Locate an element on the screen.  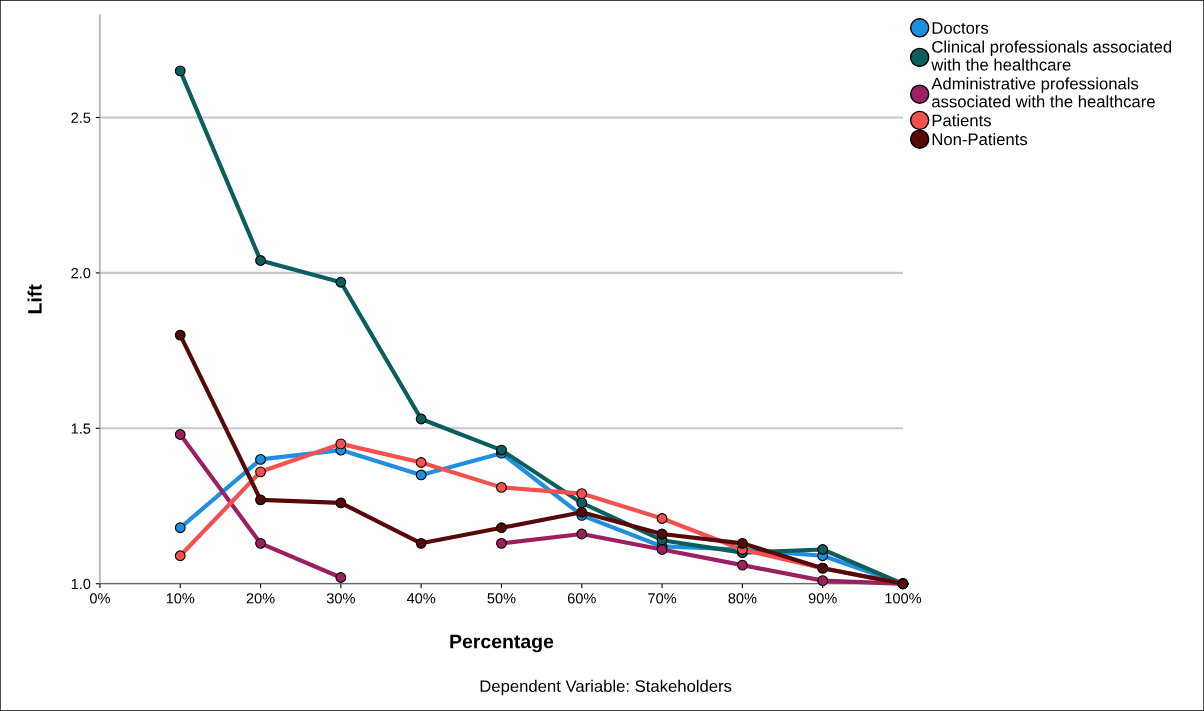
x-tick-label: 80% is located at coordinates (742, 598).